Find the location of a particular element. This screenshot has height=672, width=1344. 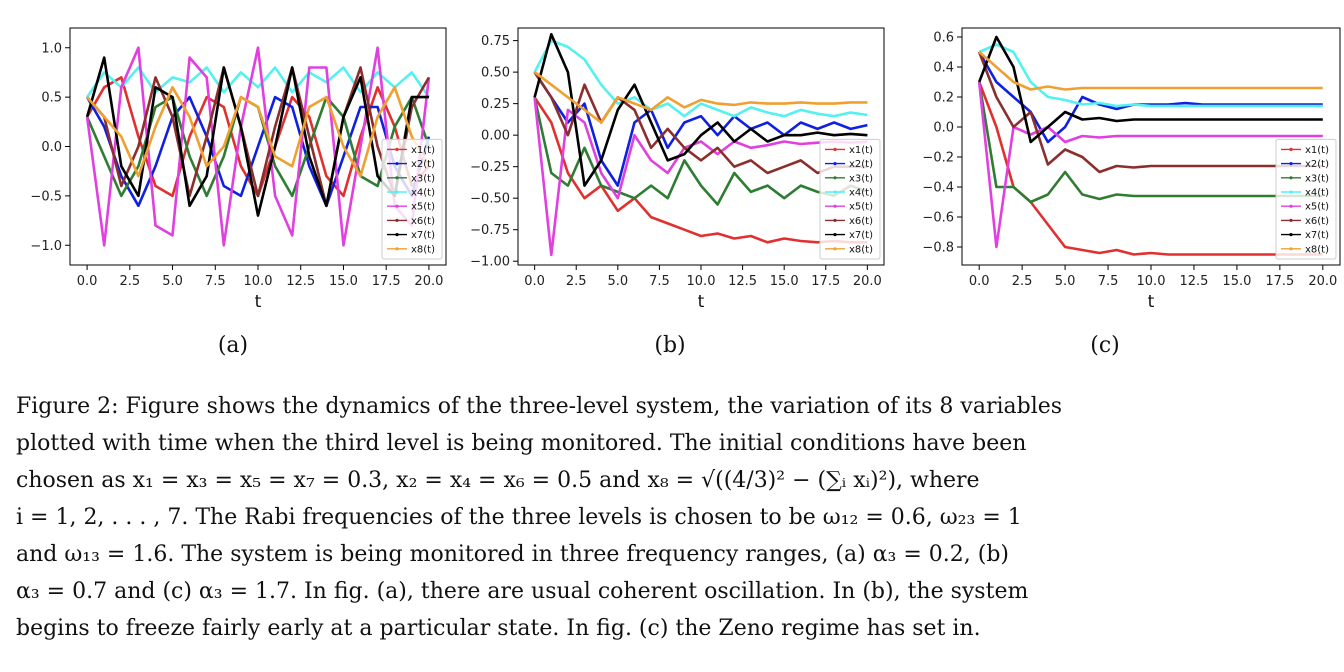

legend: x1(t) x2(t) x3(t) x4(t) x5(t) x6(t) x7(t) x8(t) is located at coordinates (412, 199).